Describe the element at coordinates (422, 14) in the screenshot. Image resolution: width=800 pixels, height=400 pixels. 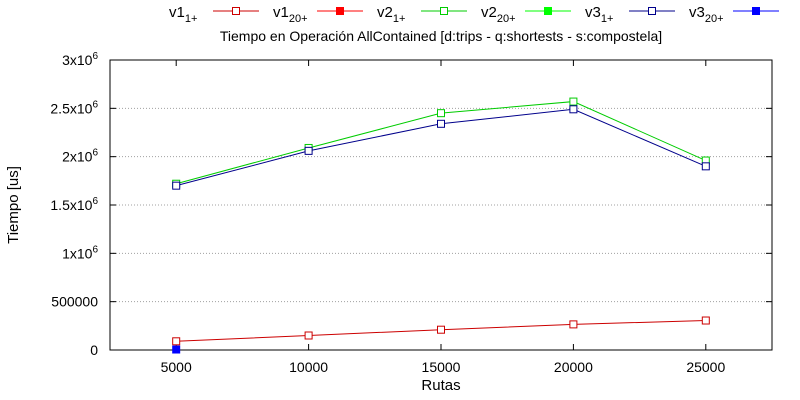
I see `legend-item: v21+` at that location.